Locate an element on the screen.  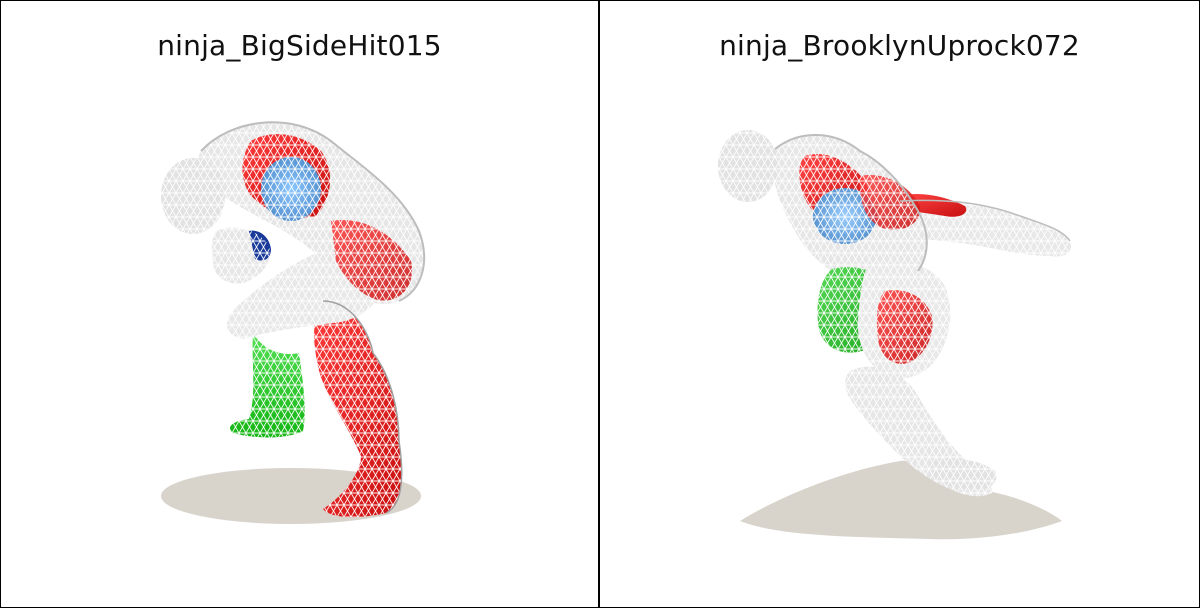
left-panel-title: ninja_BigSideHit015 is located at coordinates (299, 45).